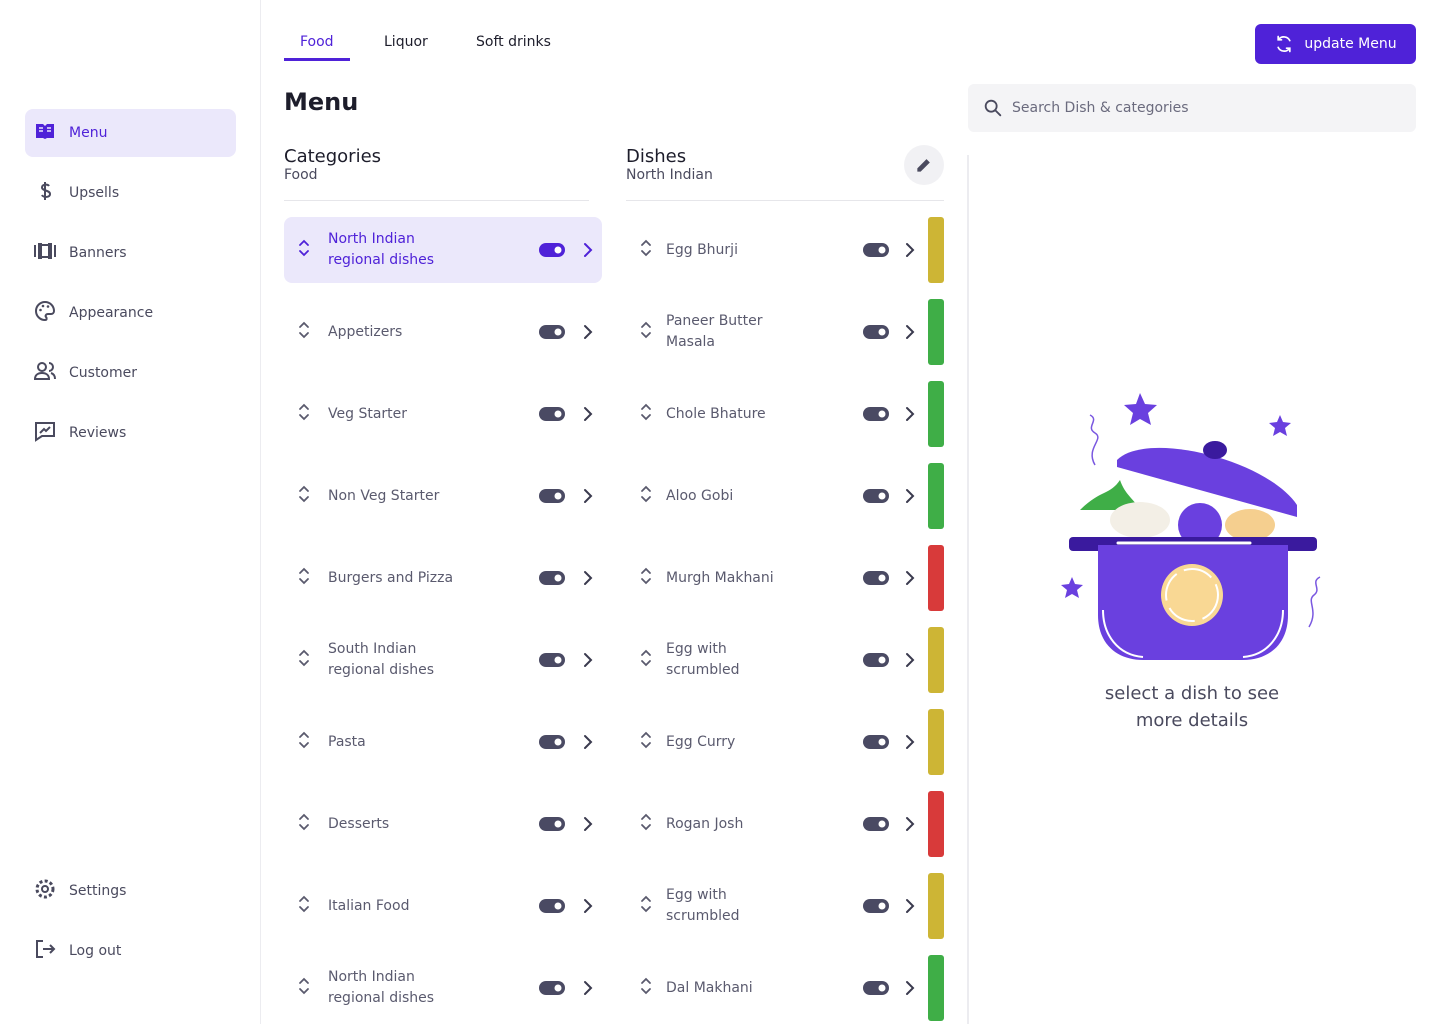 This screenshot has width=1440, height=1024. Describe the element at coordinates (714, 331) in the screenshot. I see `dish-name: Paneer Butter Masala` at that location.